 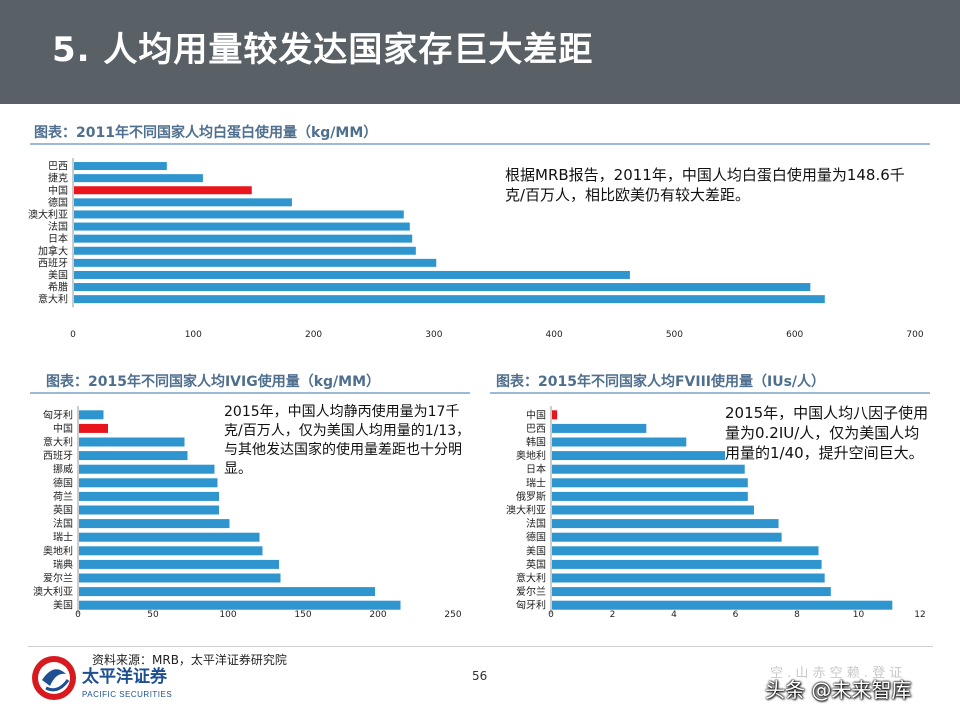 I want to click on chart-2-title-underline, so click(x=250, y=393).